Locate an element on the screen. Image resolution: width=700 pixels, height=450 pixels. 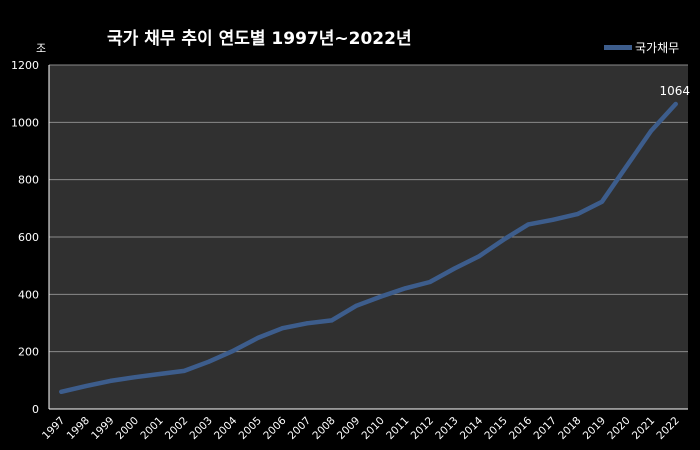
legend-swatch is located at coordinates (618, 47).